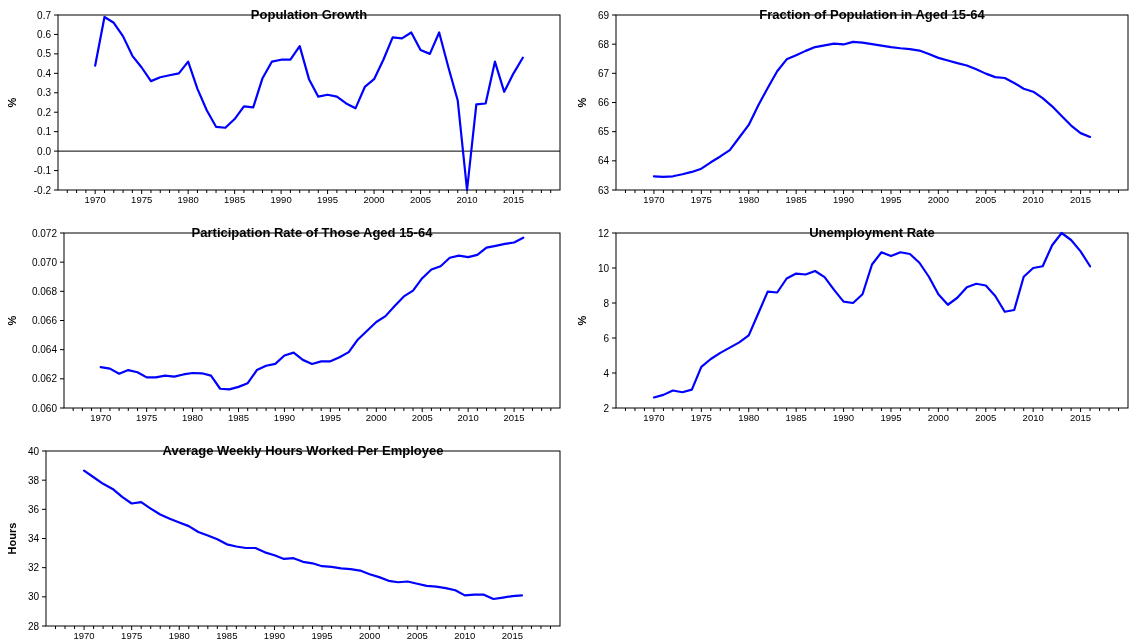 The width and height of the screenshot is (1136, 644). Describe the element at coordinates (33, 538) in the screenshot. I see `y-tick-label: 34` at that location.